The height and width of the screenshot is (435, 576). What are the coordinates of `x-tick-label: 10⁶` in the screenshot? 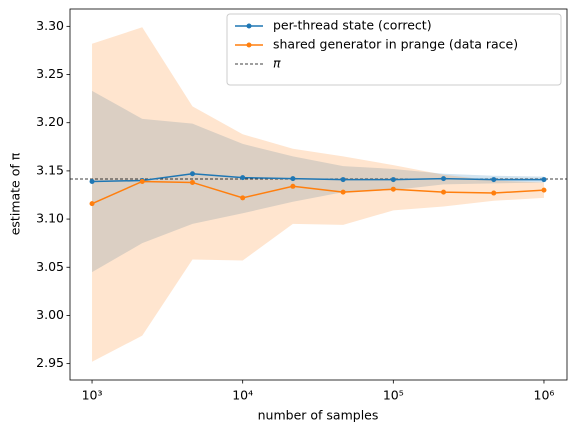 It's located at (544, 395).